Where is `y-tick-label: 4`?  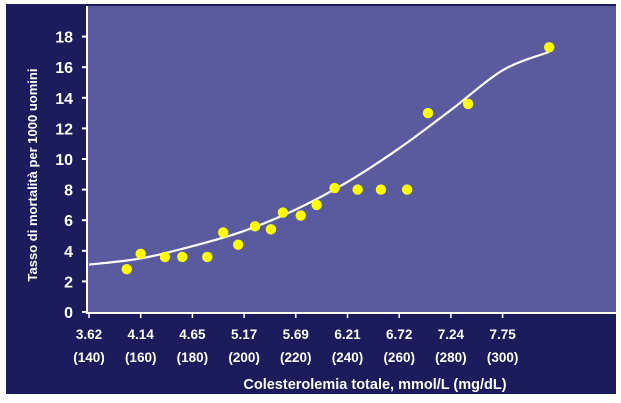
y-tick-label: 4 is located at coordinates (68, 252).